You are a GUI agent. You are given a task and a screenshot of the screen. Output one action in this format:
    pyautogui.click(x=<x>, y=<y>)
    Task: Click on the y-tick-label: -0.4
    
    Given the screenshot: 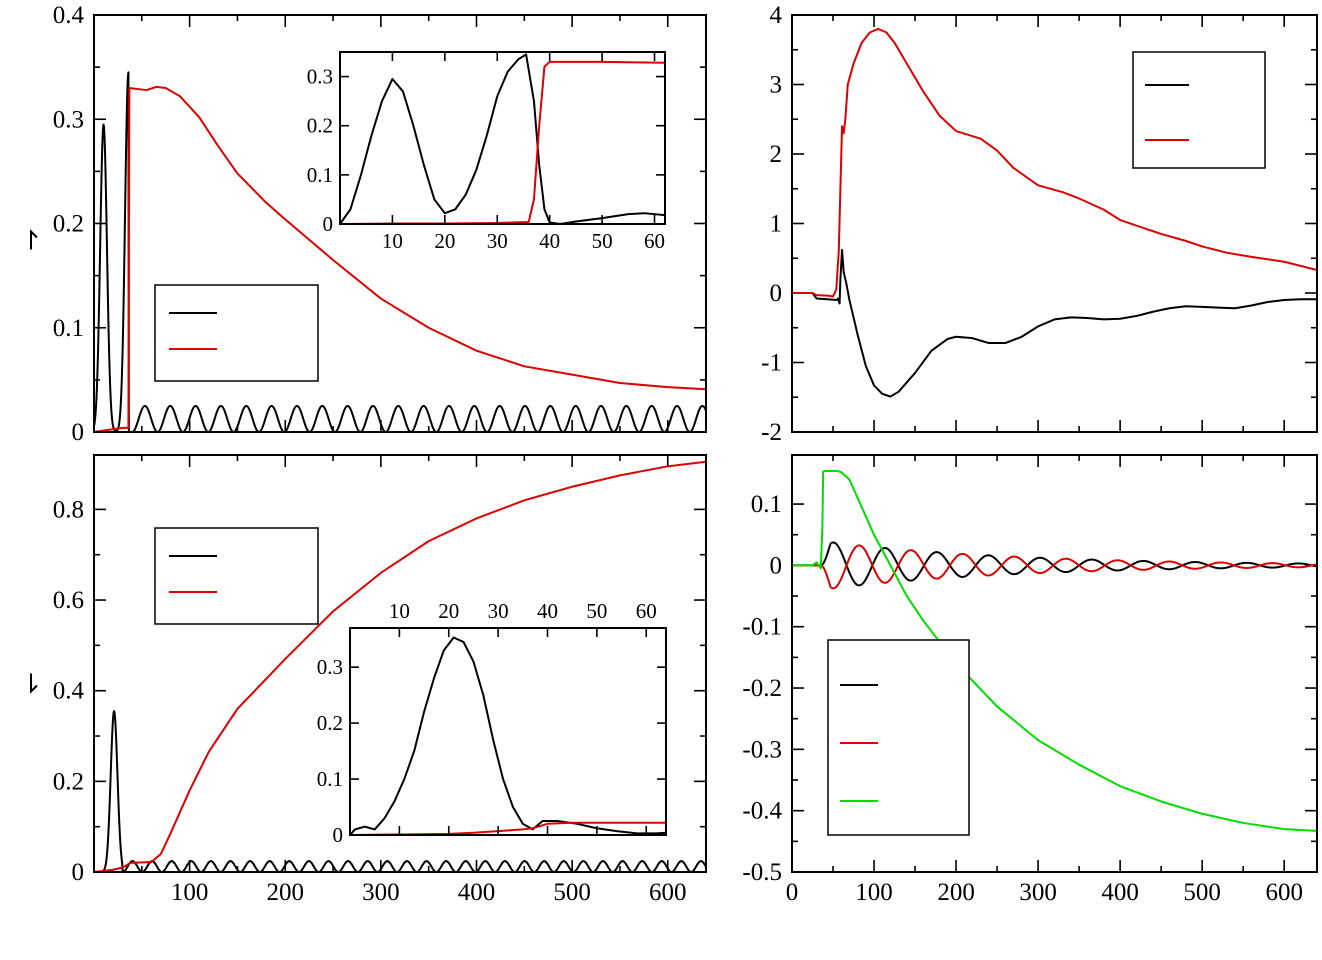 What is the action you would take?
    pyautogui.click(x=762, y=811)
    